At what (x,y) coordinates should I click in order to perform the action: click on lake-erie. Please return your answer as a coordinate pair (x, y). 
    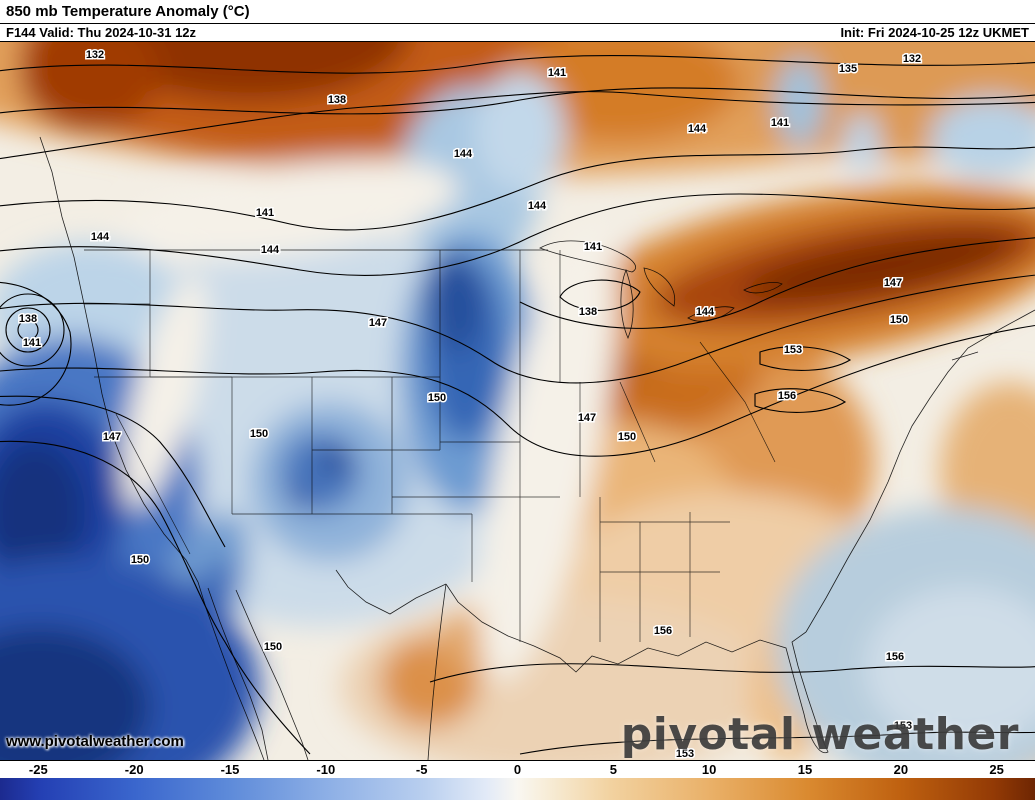
    Looking at the image, I should click on (711, 314).